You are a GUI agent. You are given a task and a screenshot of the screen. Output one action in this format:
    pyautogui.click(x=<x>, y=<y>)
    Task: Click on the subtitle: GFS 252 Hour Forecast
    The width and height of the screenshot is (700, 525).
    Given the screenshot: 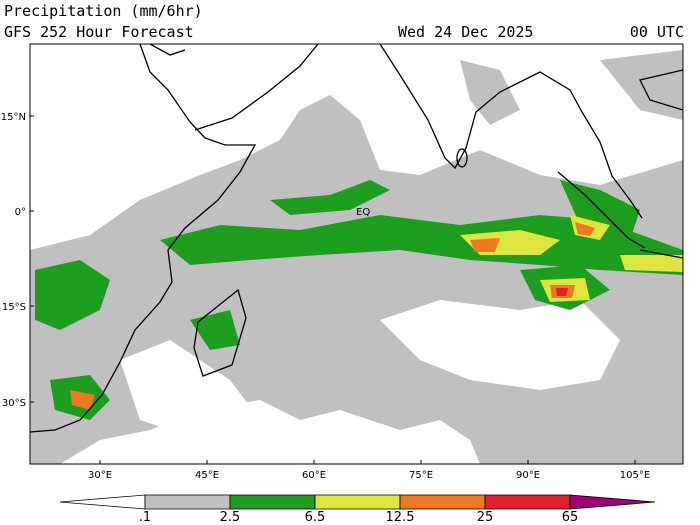 What is the action you would take?
    pyautogui.click(x=99, y=32)
    